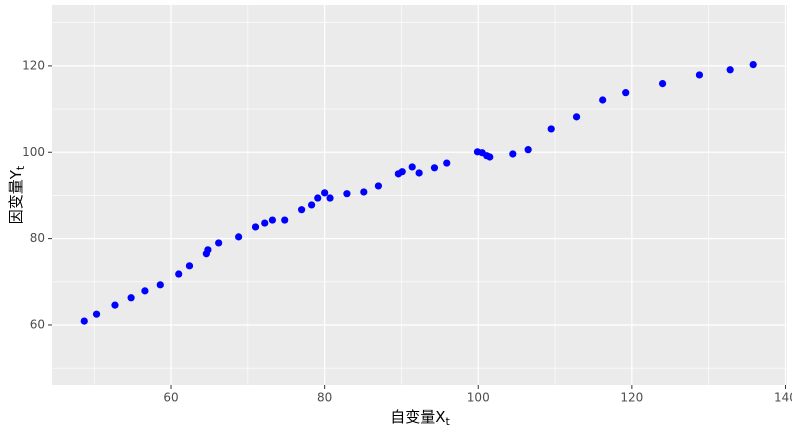 The height and width of the screenshot is (432, 792). Describe the element at coordinates (33, 65) in the screenshot. I see `y-tick-label: 120` at that location.